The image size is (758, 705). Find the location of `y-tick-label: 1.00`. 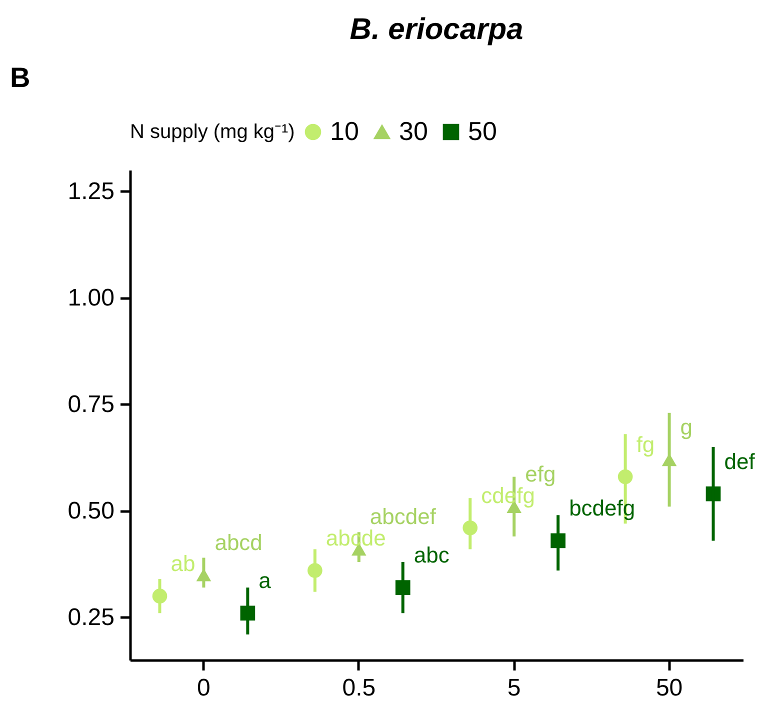

y-tick-label: 1.00 is located at coordinates (91, 298).